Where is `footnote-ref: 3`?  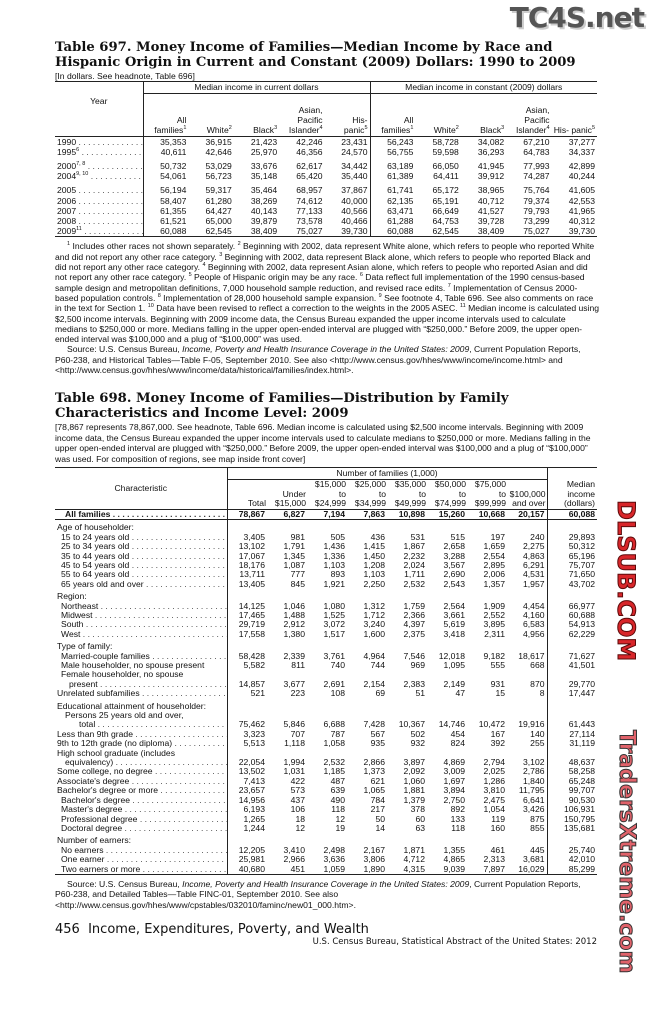
footnote-ref: 3 is located at coordinates (503, 128).